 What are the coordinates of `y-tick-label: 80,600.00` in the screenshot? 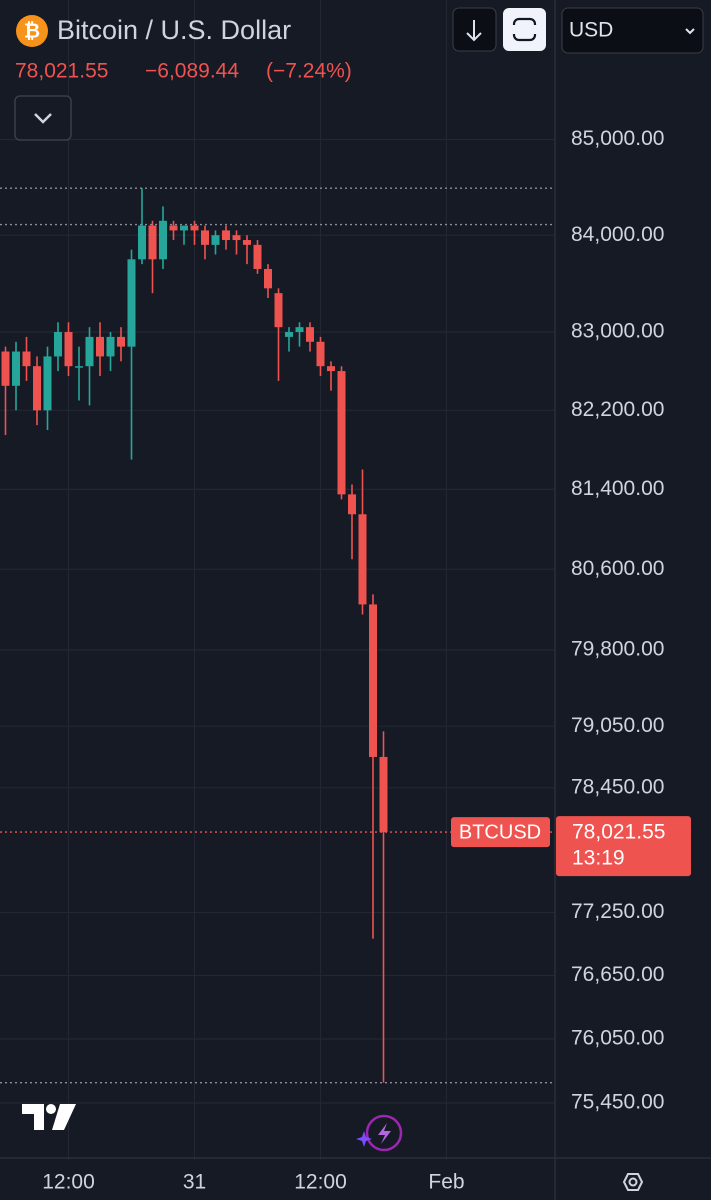 It's located at (617, 568).